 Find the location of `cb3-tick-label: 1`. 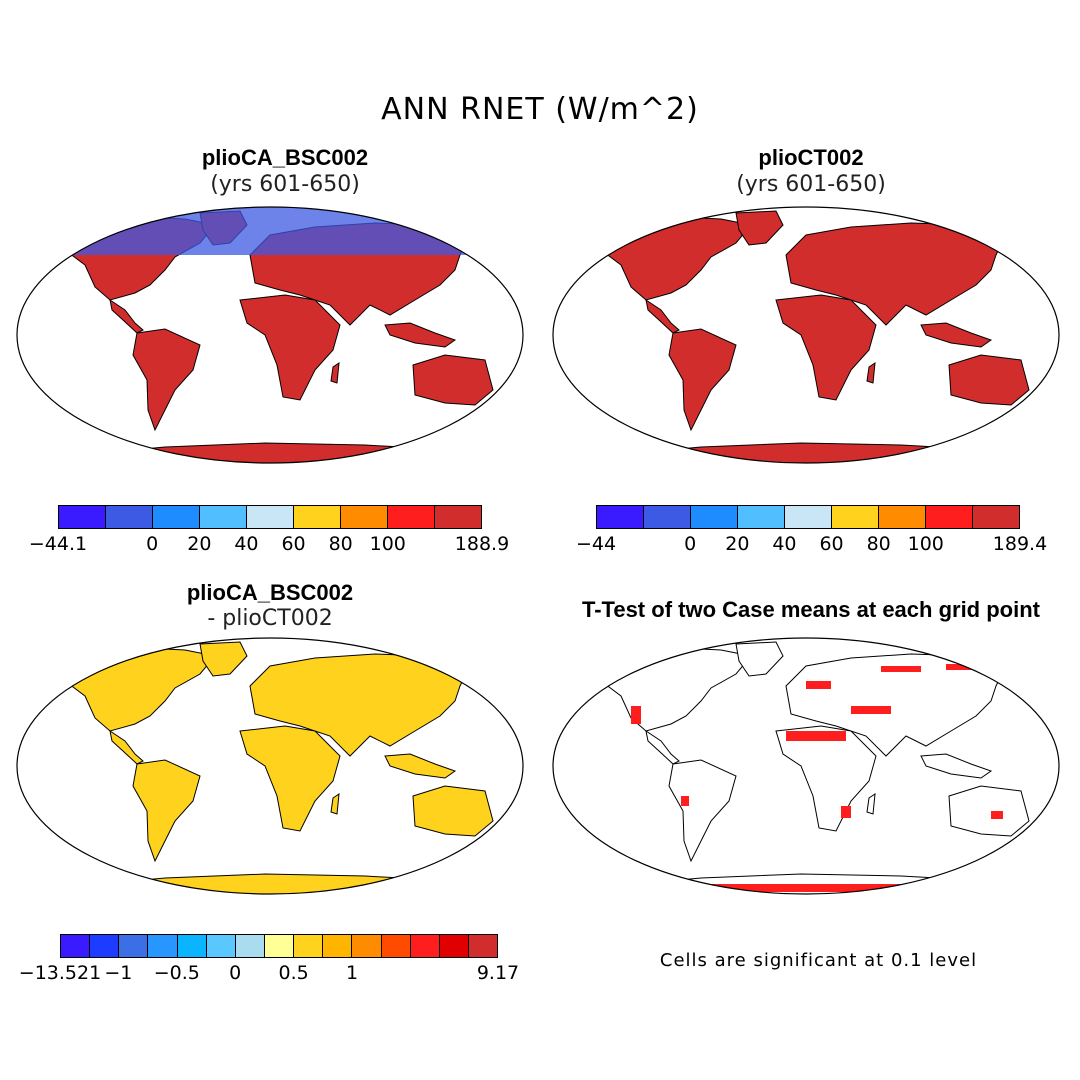

cb3-tick-label: 1 is located at coordinates (352, 973).